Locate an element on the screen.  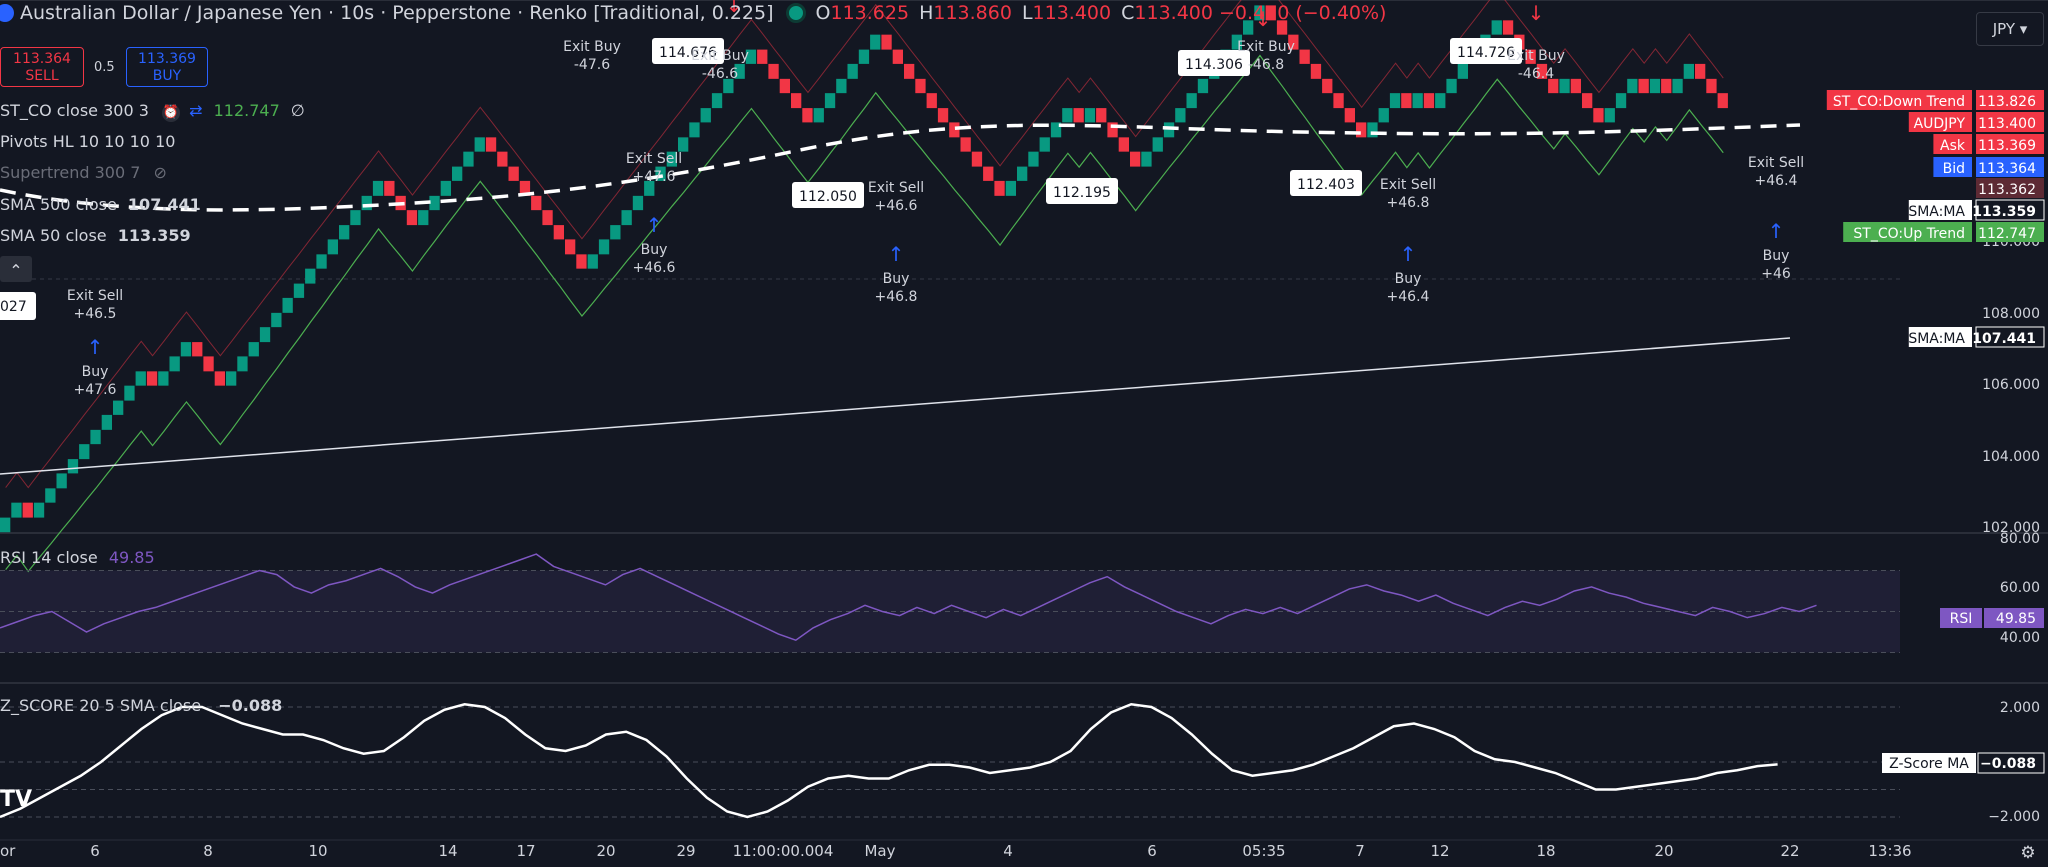
time-axis-tick: 4 is located at coordinates (1008, 851).